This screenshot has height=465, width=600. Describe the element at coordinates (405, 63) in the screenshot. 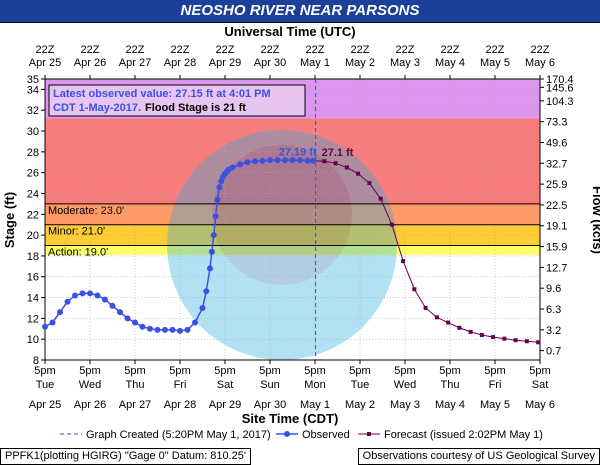

I see `x-top-tick-date: May 3` at that location.